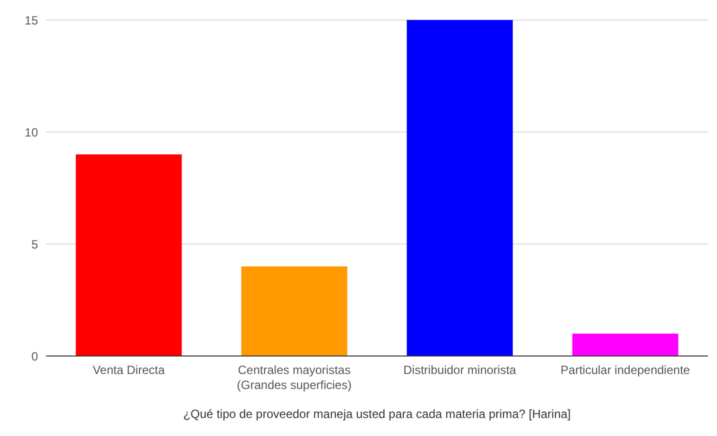 The image size is (717, 436). What do you see at coordinates (625, 370) in the screenshot?
I see `x-tick-label: Particular independiente` at bounding box center [625, 370].